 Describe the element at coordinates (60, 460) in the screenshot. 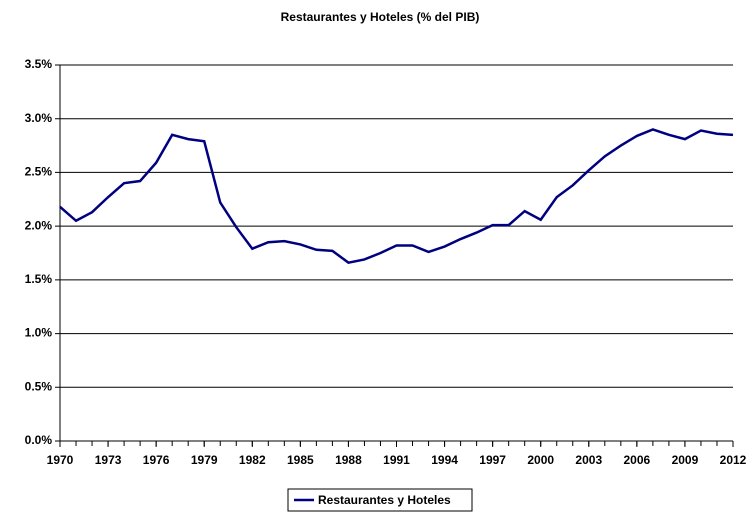

I see `x-tick-label: 1970` at that location.